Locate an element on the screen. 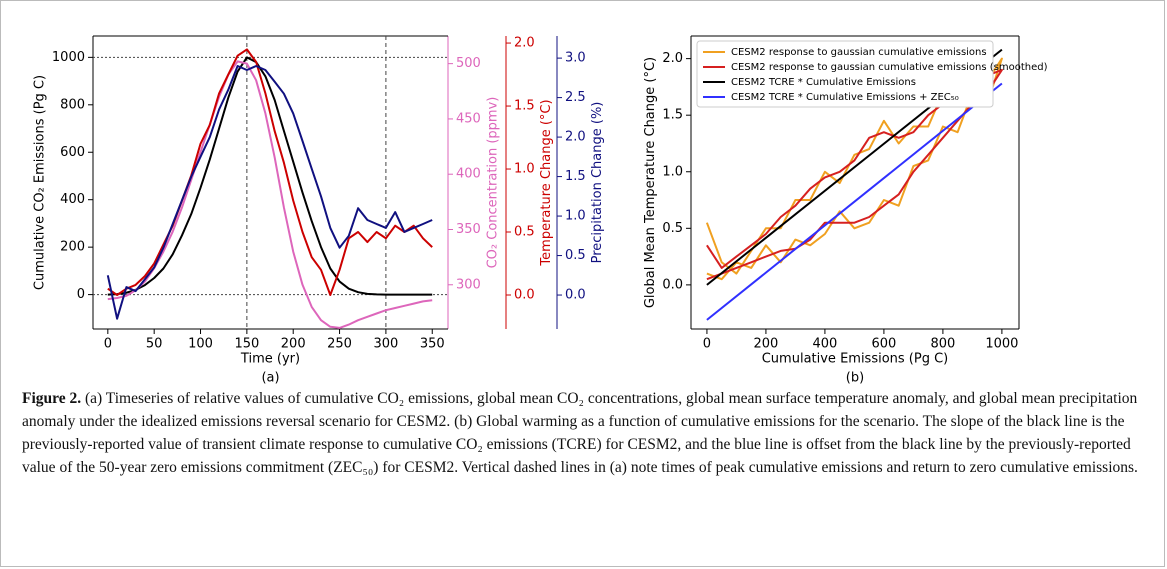  x-axis-label: Cumulative Emissions (Pg C) is located at coordinates (855, 359).